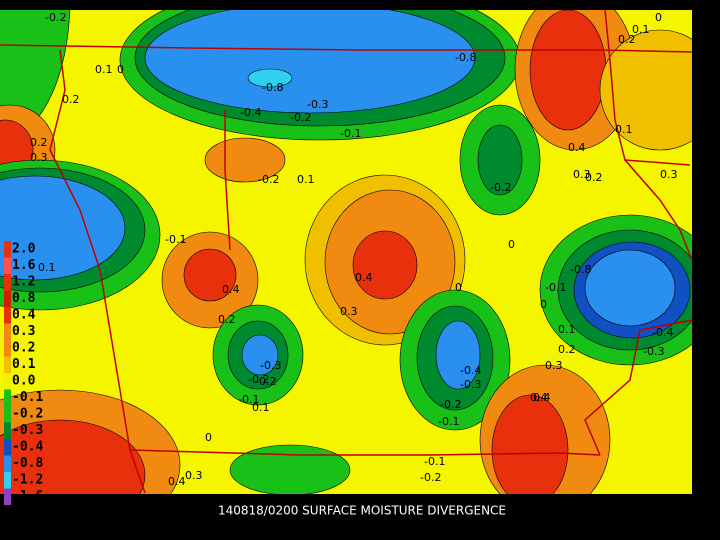 This screenshot has width=720, height=540. Describe the element at coordinates (27, 496) in the screenshot. I see `legend-label: -1.6` at that location.